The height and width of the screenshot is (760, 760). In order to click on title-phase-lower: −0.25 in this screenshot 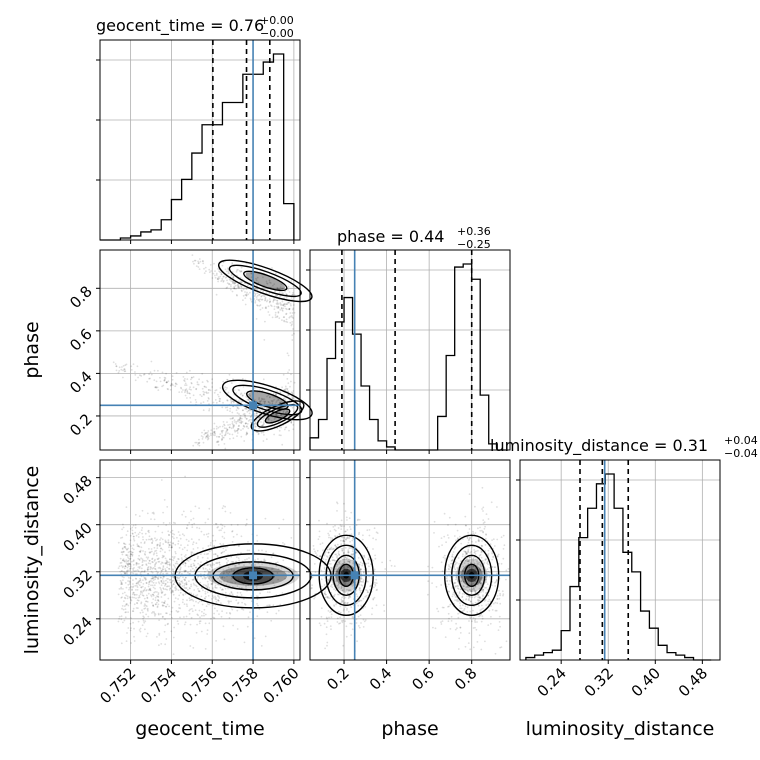, I will do `click(474, 244)`.